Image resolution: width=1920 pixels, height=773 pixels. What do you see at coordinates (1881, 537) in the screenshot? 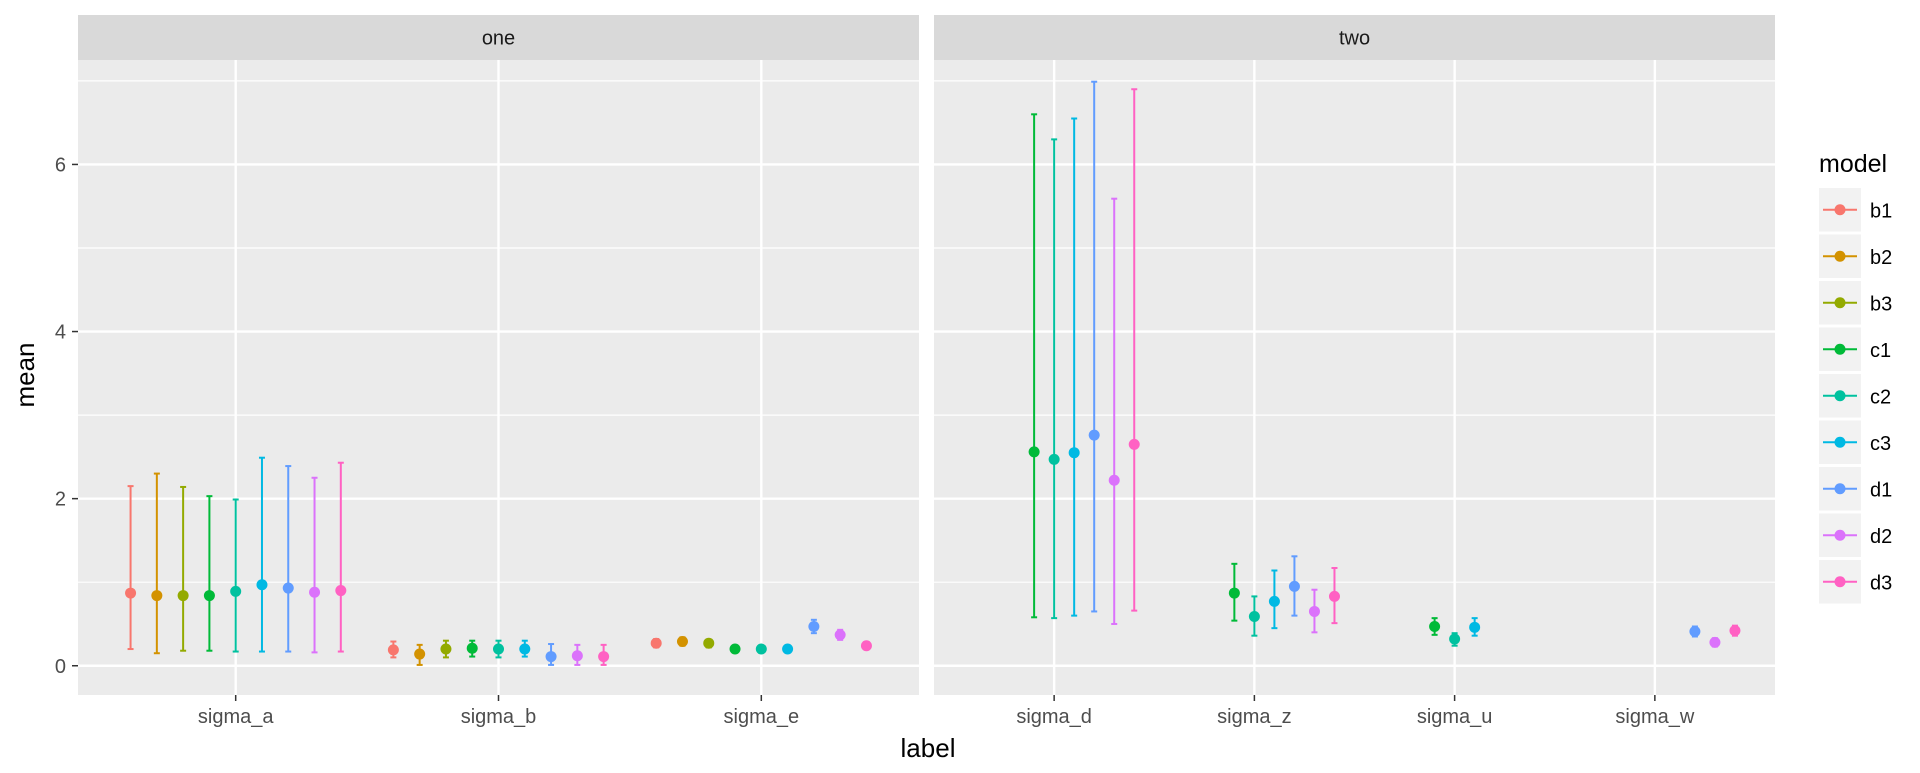
I see `legend-label-d2: d2` at bounding box center [1881, 537].